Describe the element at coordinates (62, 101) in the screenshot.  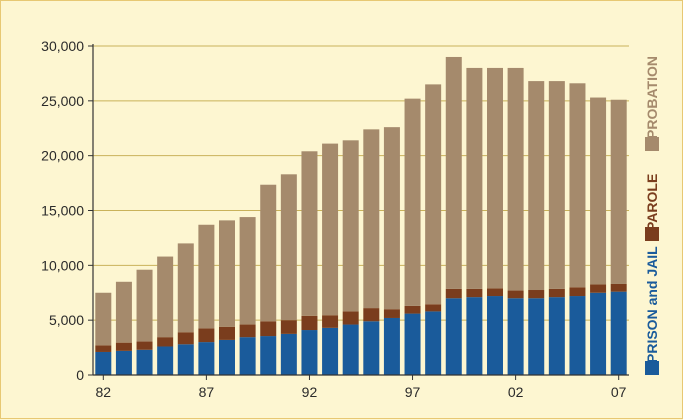
I see `y-tick-label: 25,000` at that location.